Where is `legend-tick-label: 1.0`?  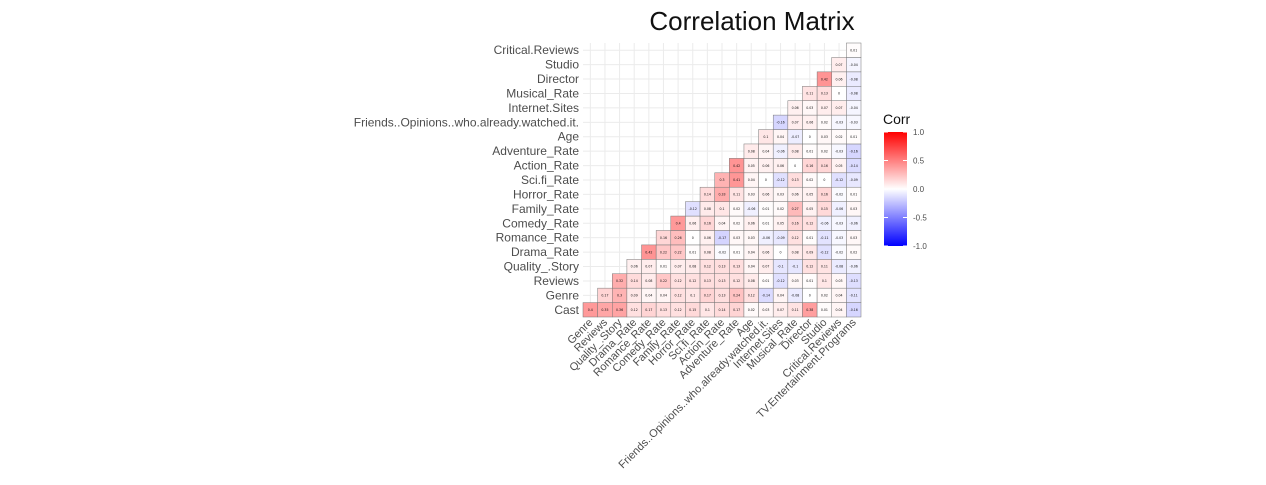
legend-tick-label: 1.0 is located at coordinates (919, 132).